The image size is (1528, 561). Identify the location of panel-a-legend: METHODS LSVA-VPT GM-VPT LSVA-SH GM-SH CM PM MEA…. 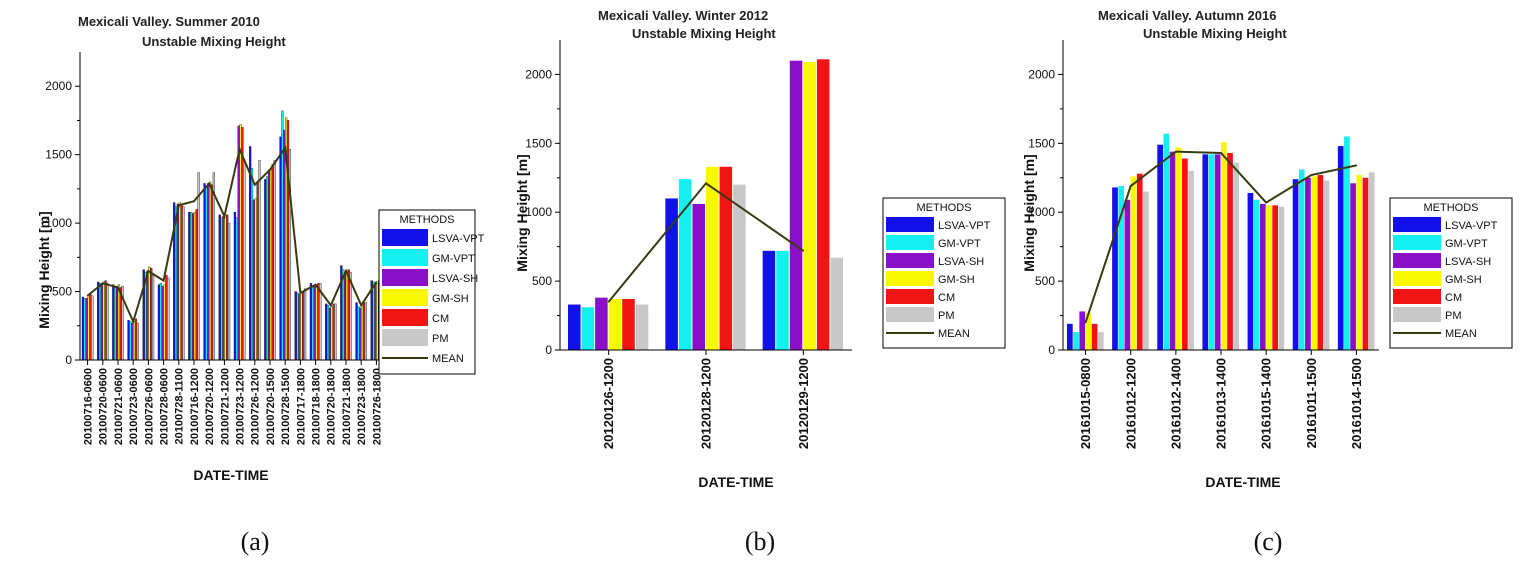
(431, 292).